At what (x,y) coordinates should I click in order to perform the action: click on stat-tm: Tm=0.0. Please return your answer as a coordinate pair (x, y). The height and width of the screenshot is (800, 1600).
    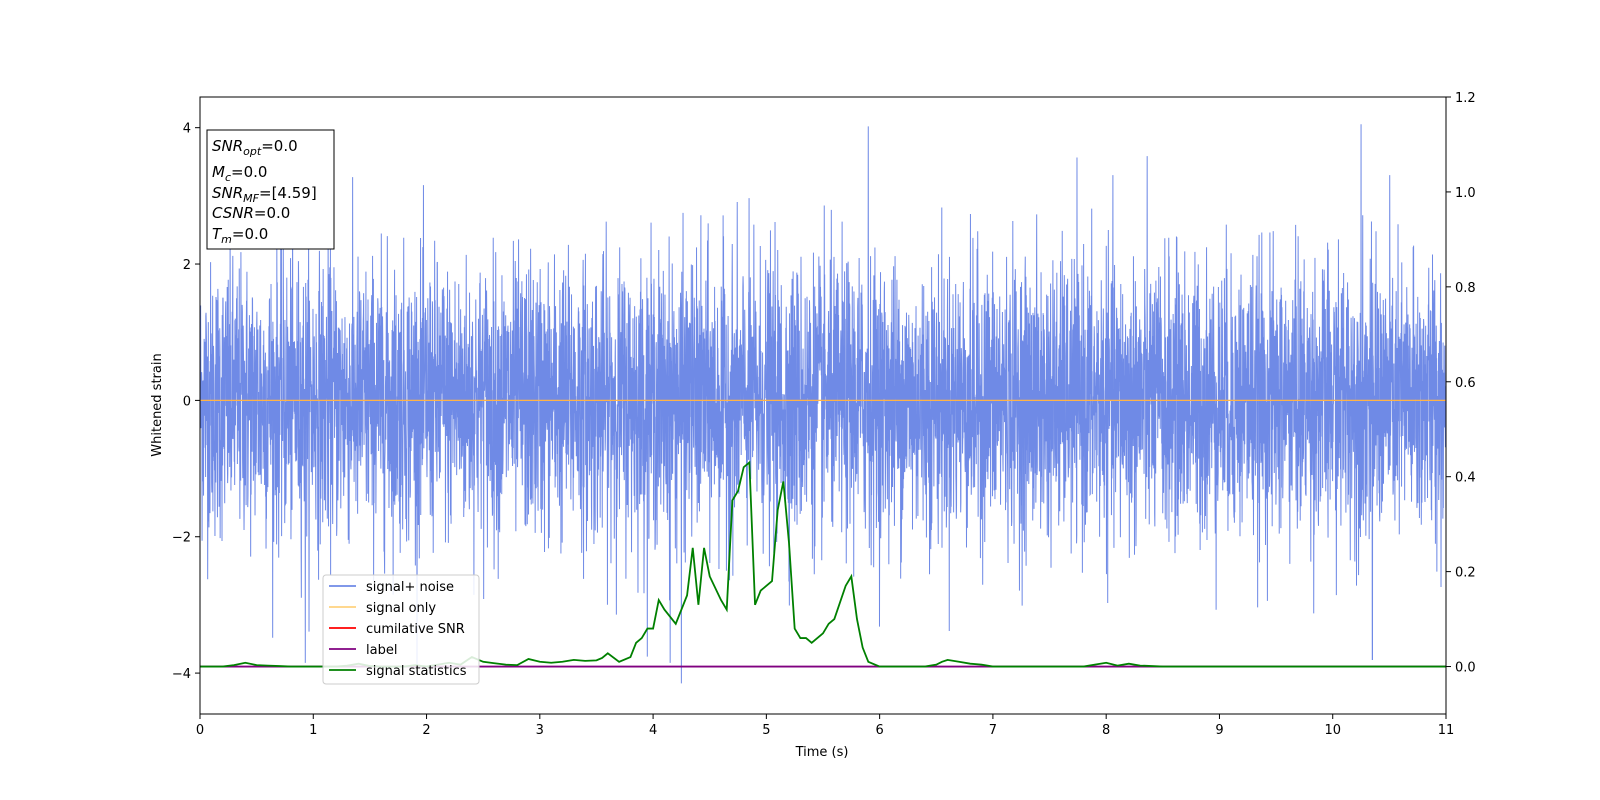
    Looking at the image, I should click on (240, 235).